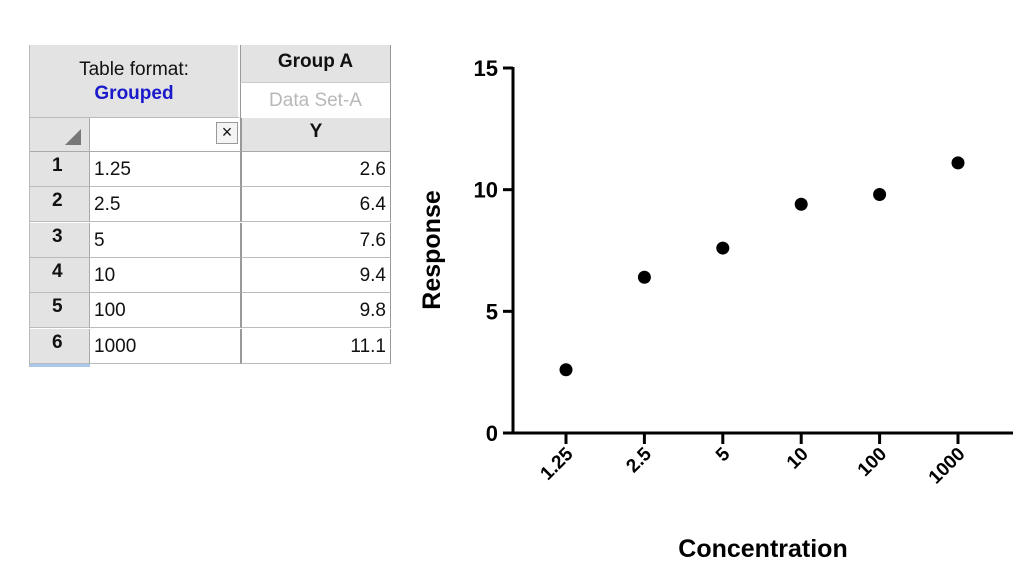 The width and height of the screenshot is (1034, 568). What do you see at coordinates (315, 240) in the screenshot?
I see `y-value-cell: 7.6` at bounding box center [315, 240].